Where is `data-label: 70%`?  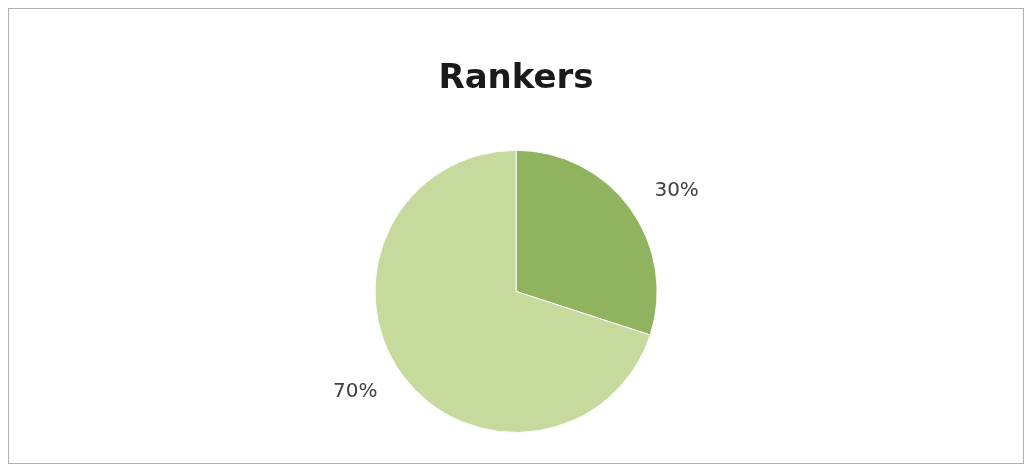
data-label: 70% is located at coordinates (355, 390).